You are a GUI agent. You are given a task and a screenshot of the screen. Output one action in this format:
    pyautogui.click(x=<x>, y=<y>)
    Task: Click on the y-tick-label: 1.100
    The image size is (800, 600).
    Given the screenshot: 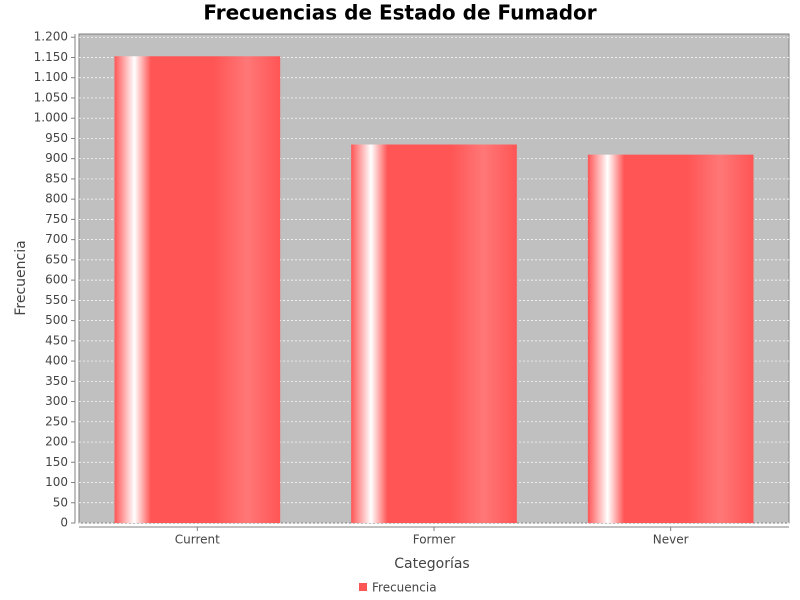 What is the action you would take?
    pyautogui.click(x=51, y=77)
    